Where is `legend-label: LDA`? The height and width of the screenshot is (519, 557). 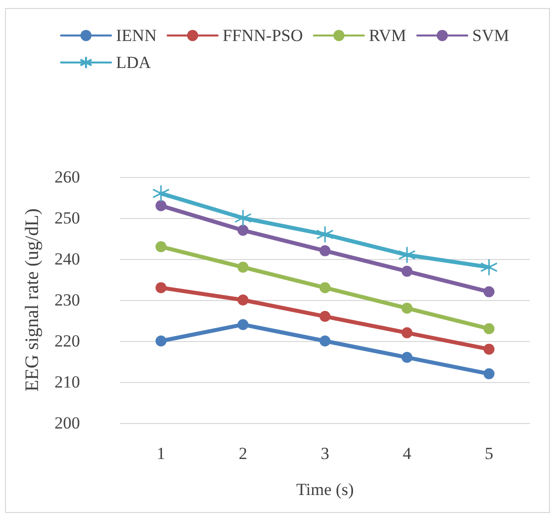
legend-label: LDA is located at coordinates (134, 62).